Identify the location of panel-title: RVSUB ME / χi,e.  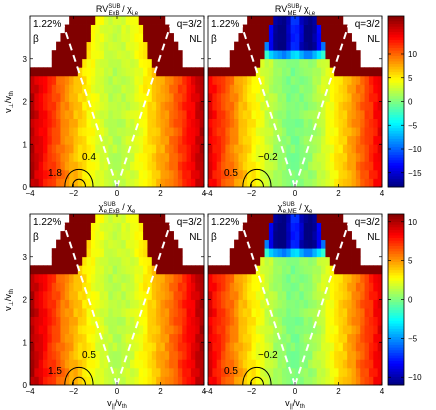
(295, 10).